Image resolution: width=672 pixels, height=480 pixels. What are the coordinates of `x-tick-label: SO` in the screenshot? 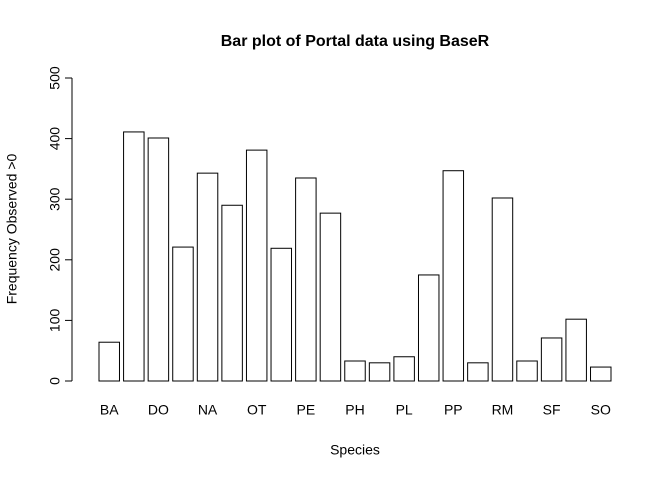 It's located at (601, 410).